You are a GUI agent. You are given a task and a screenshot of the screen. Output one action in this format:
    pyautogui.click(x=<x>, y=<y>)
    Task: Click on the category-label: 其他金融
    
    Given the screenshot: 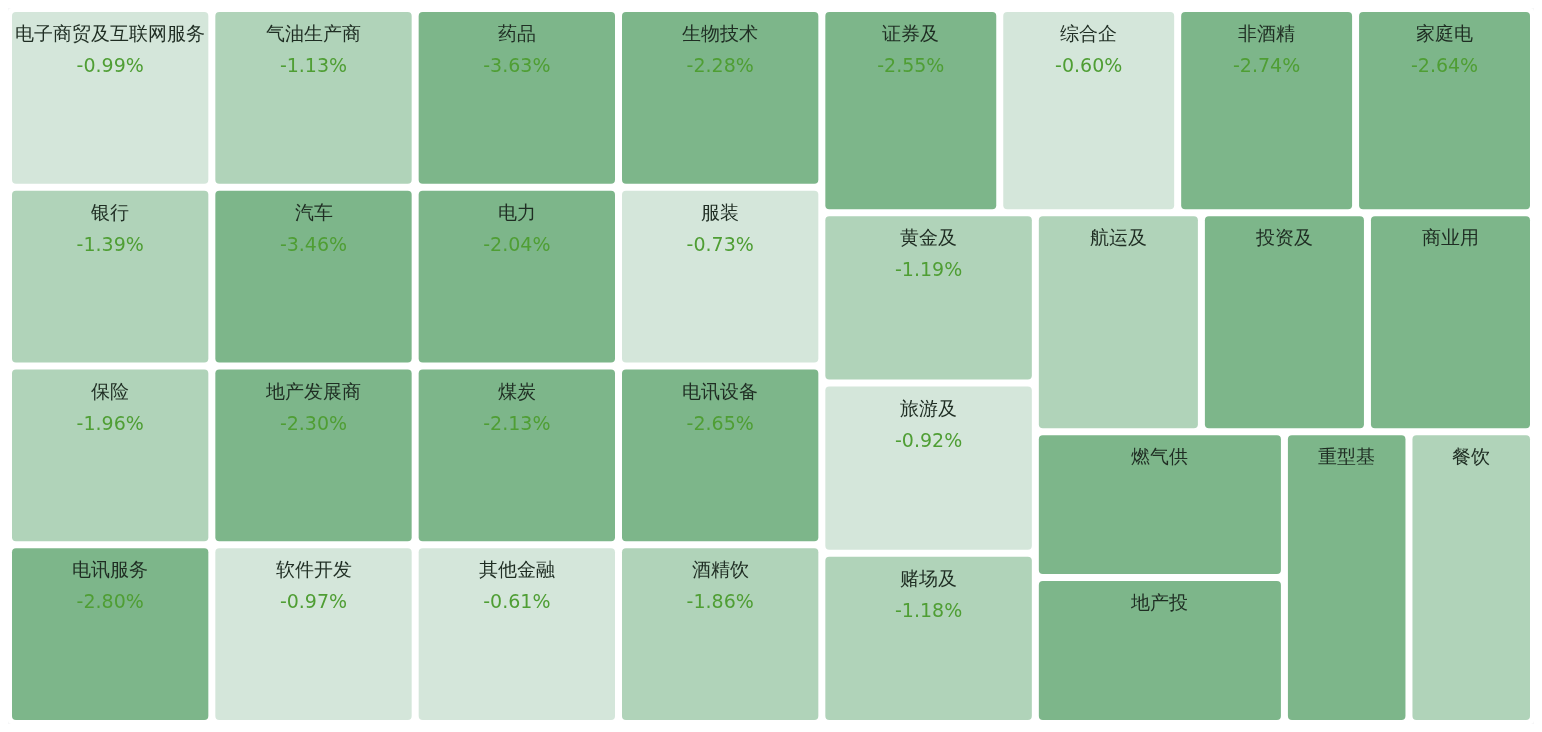 What is the action you would take?
    pyautogui.click(x=516, y=569)
    